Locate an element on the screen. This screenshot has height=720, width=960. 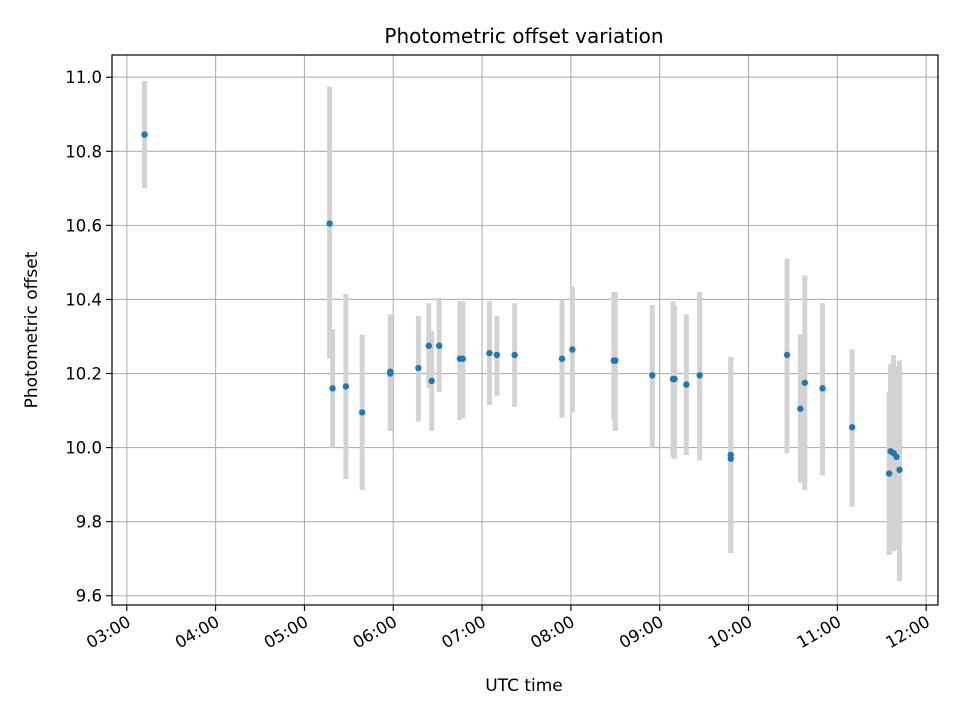
y-tick-label: 10.0 is located at coordinates (83, 448).